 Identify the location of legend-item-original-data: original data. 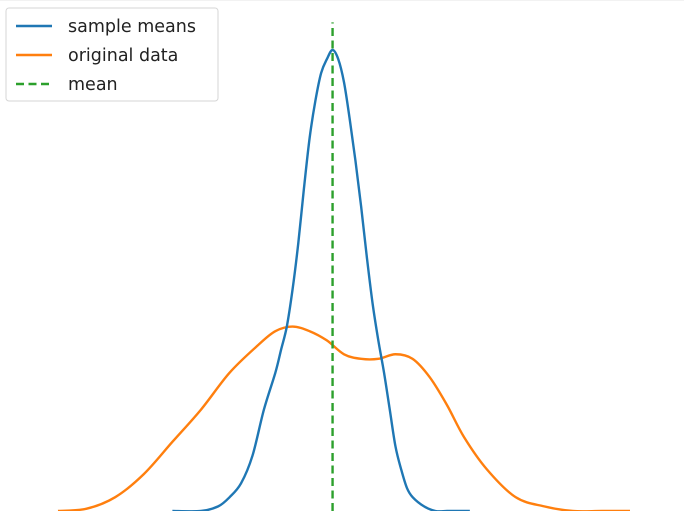
(97, 56).